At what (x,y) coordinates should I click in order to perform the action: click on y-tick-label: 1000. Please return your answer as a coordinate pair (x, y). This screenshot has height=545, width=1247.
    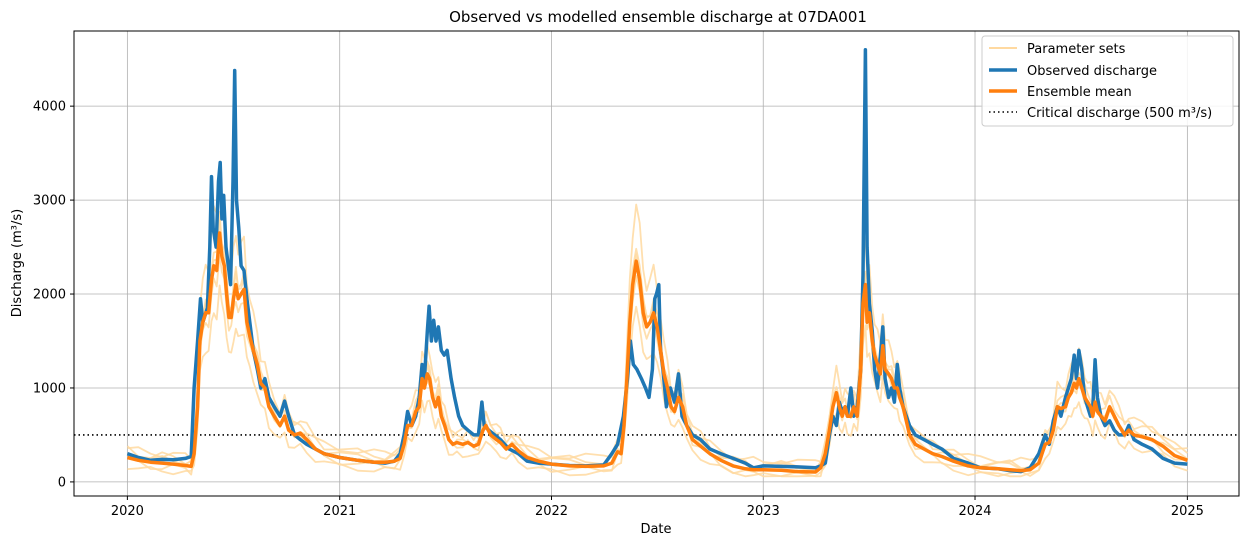
    Looking at the image, I should click on (49, 388).